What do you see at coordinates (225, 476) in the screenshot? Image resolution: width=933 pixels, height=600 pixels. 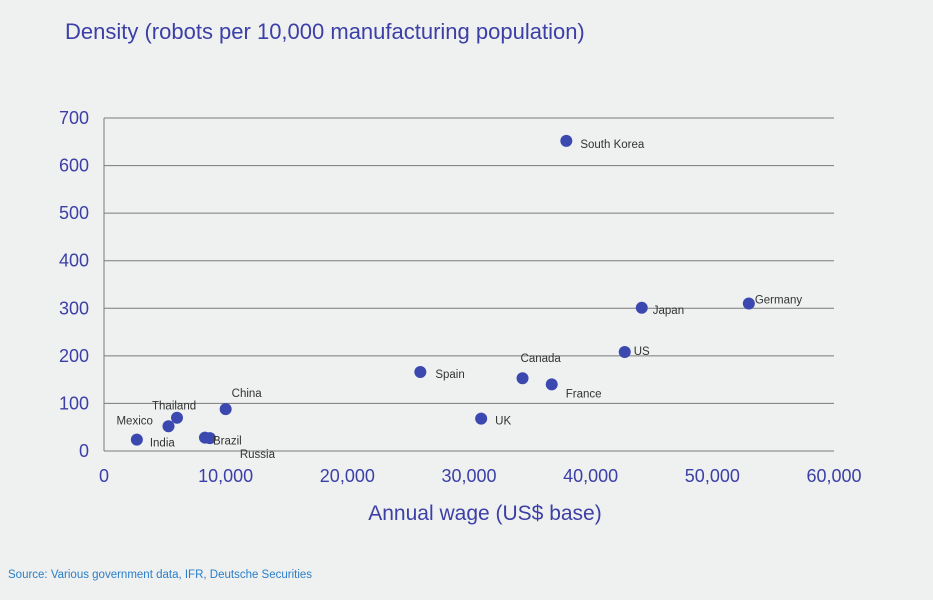 I see `x-tick-label: 10,000` at bounding box center [225, 476].